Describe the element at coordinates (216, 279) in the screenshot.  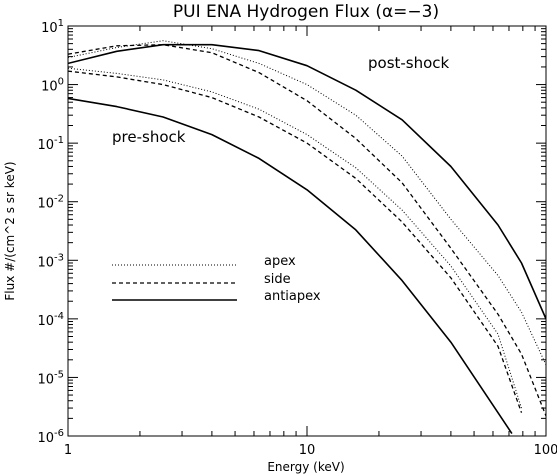
I see `legend: apex side antiapex` at that location.